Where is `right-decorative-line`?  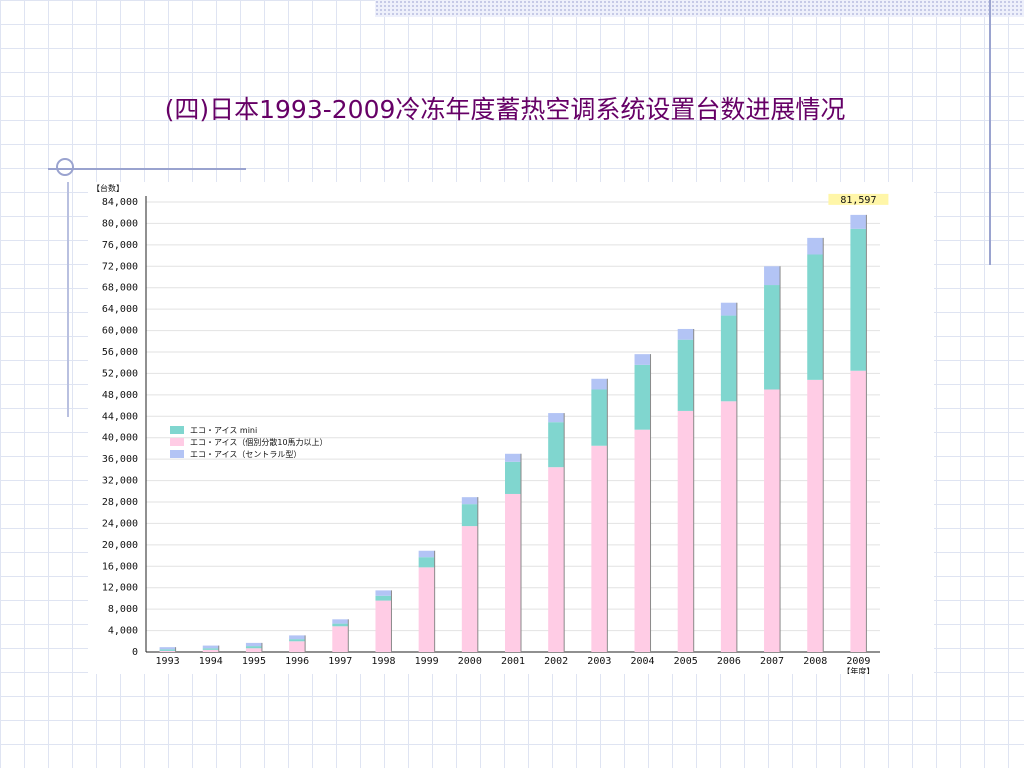 right-decorative-line is located at coordinates (990, 132).